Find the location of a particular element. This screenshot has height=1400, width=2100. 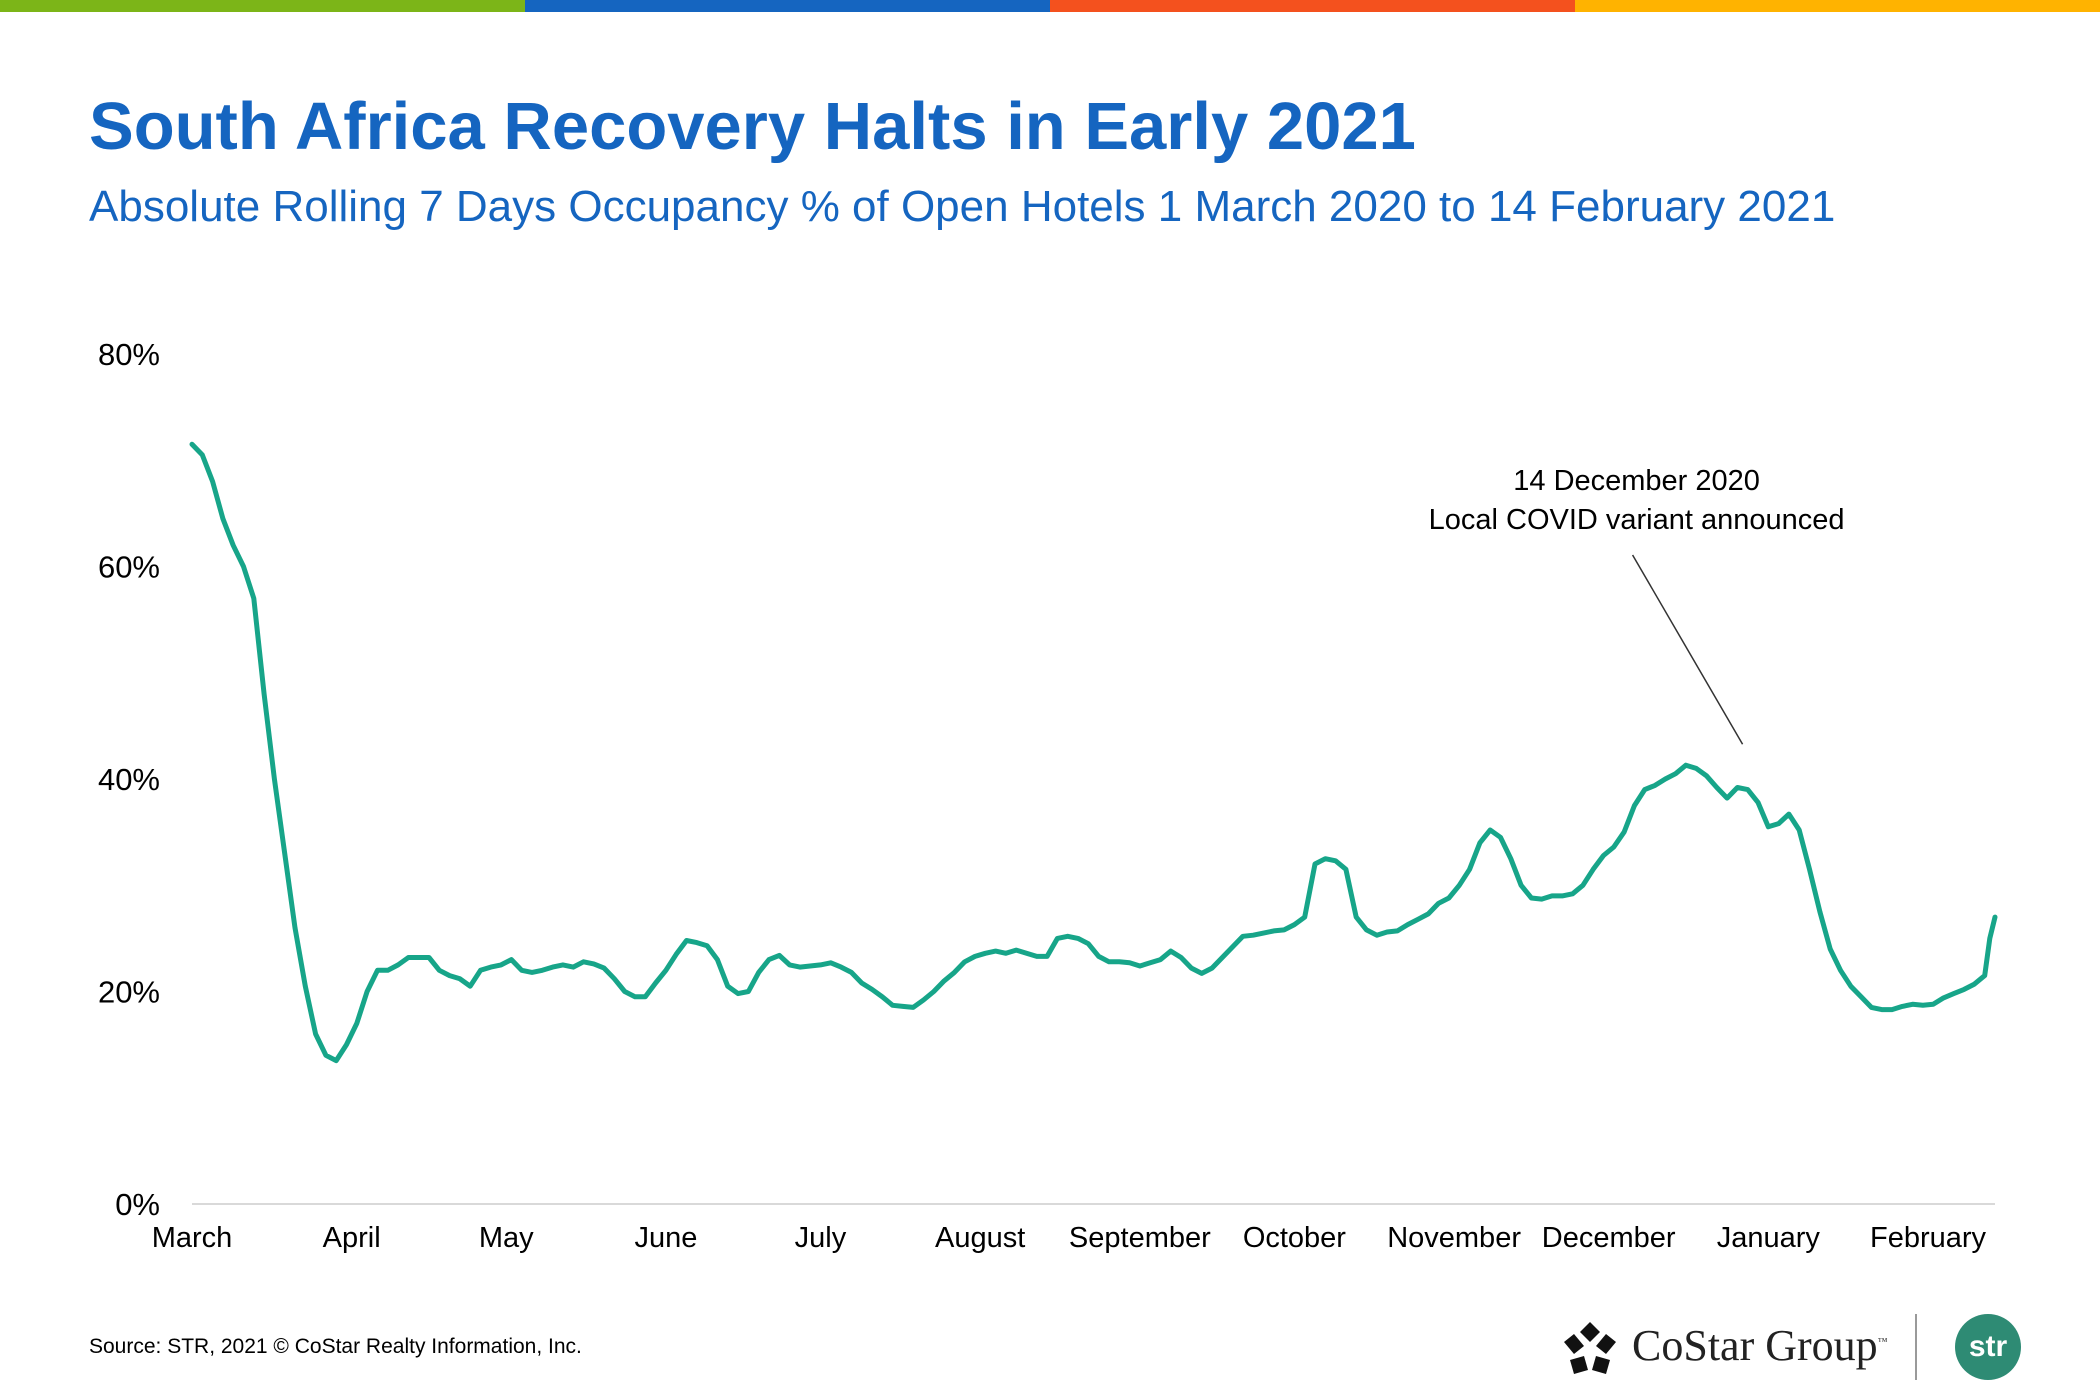

logo-divider is located at coordinates (1916, 1347).